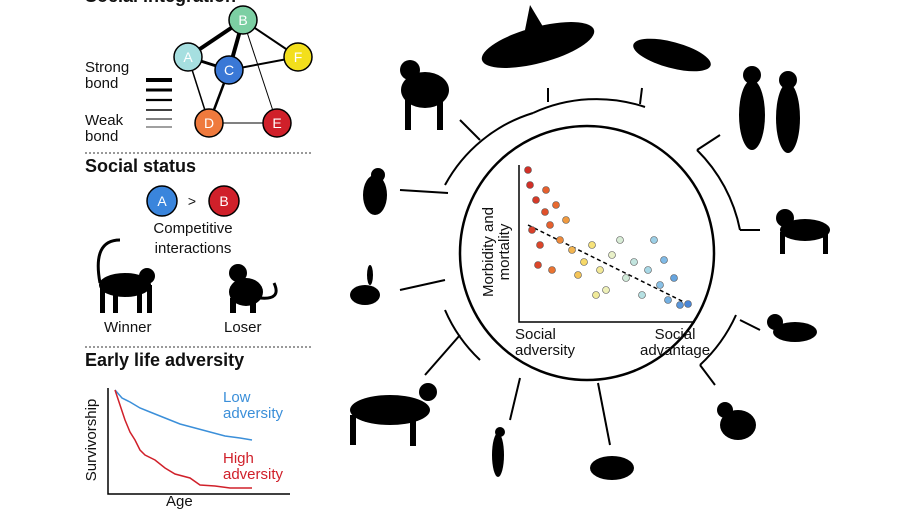 Image resolution: width=918 pixels, height=517 pixels. I want to click on bond-label: Weak bond, so click(104, 128).